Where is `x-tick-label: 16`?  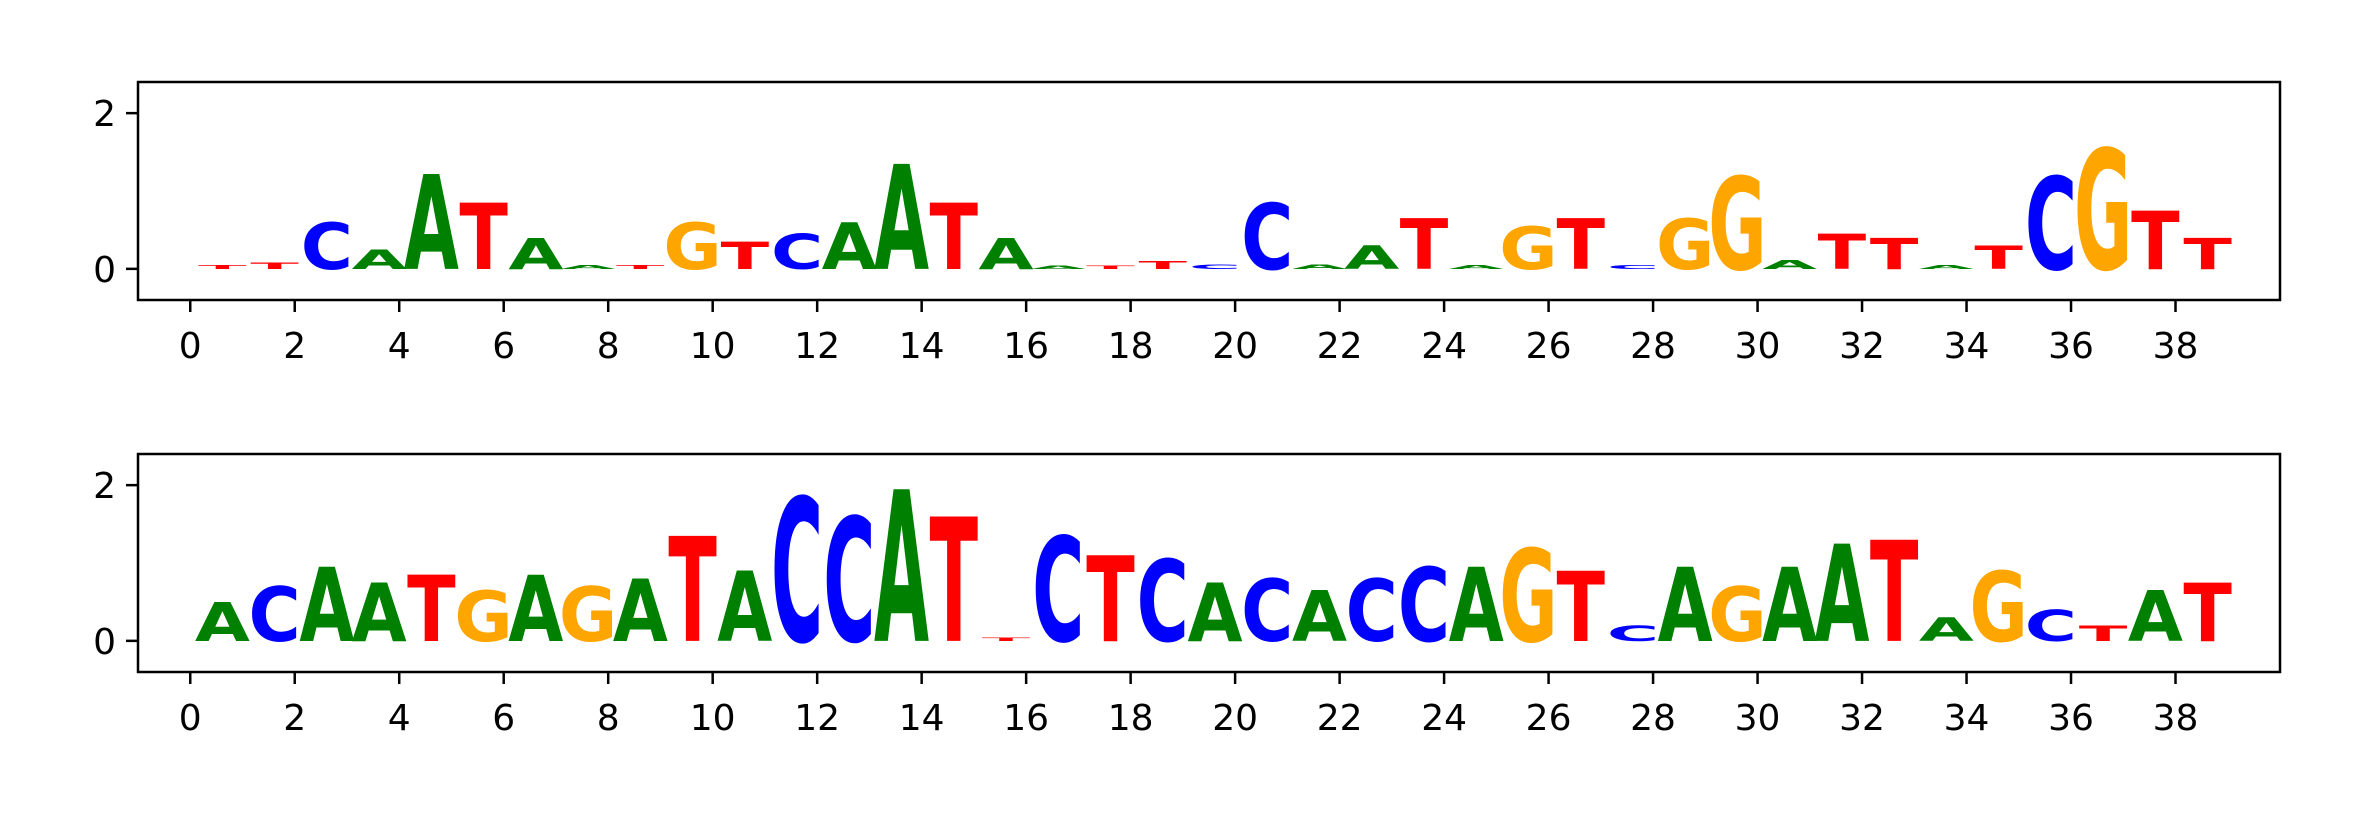
x-tick-label: 16 is located at coordinates (1026, 346).